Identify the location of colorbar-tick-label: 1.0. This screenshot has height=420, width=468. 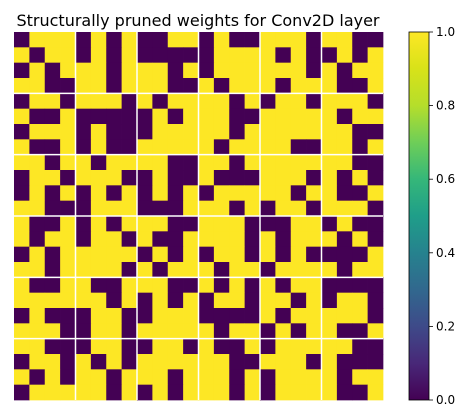
(445, 32).